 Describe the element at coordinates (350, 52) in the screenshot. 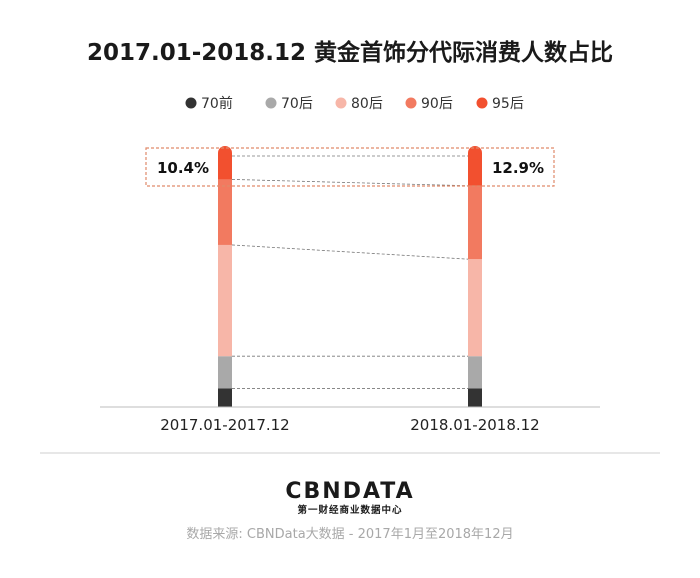

I see `chart-title: 2017.01-2018.12 黄金首饰分代际消费人数占比` at that location.